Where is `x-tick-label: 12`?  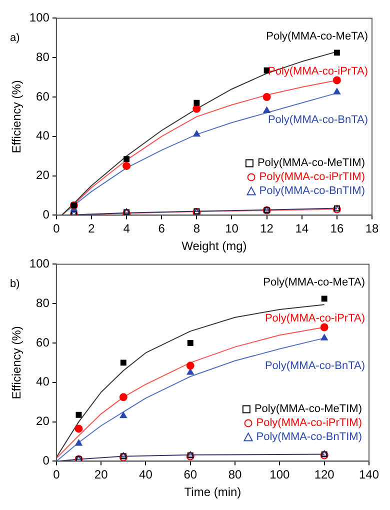 x-tick-label: 12 is located at coordinates (267, 229).